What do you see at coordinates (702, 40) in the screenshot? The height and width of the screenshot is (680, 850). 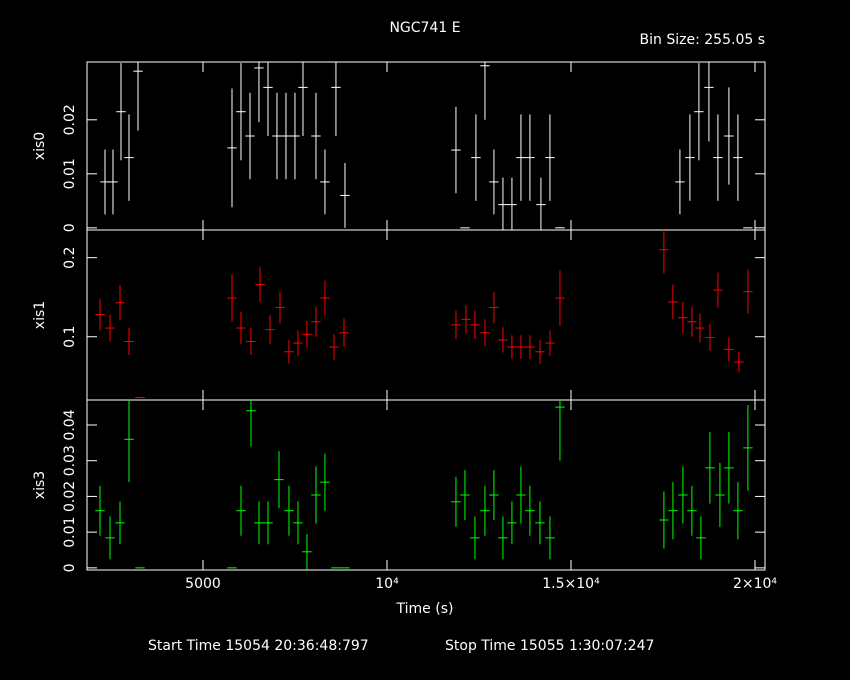 I see `bin-size: Bin Size: 255.05 s` at bounding box center [702, 40].